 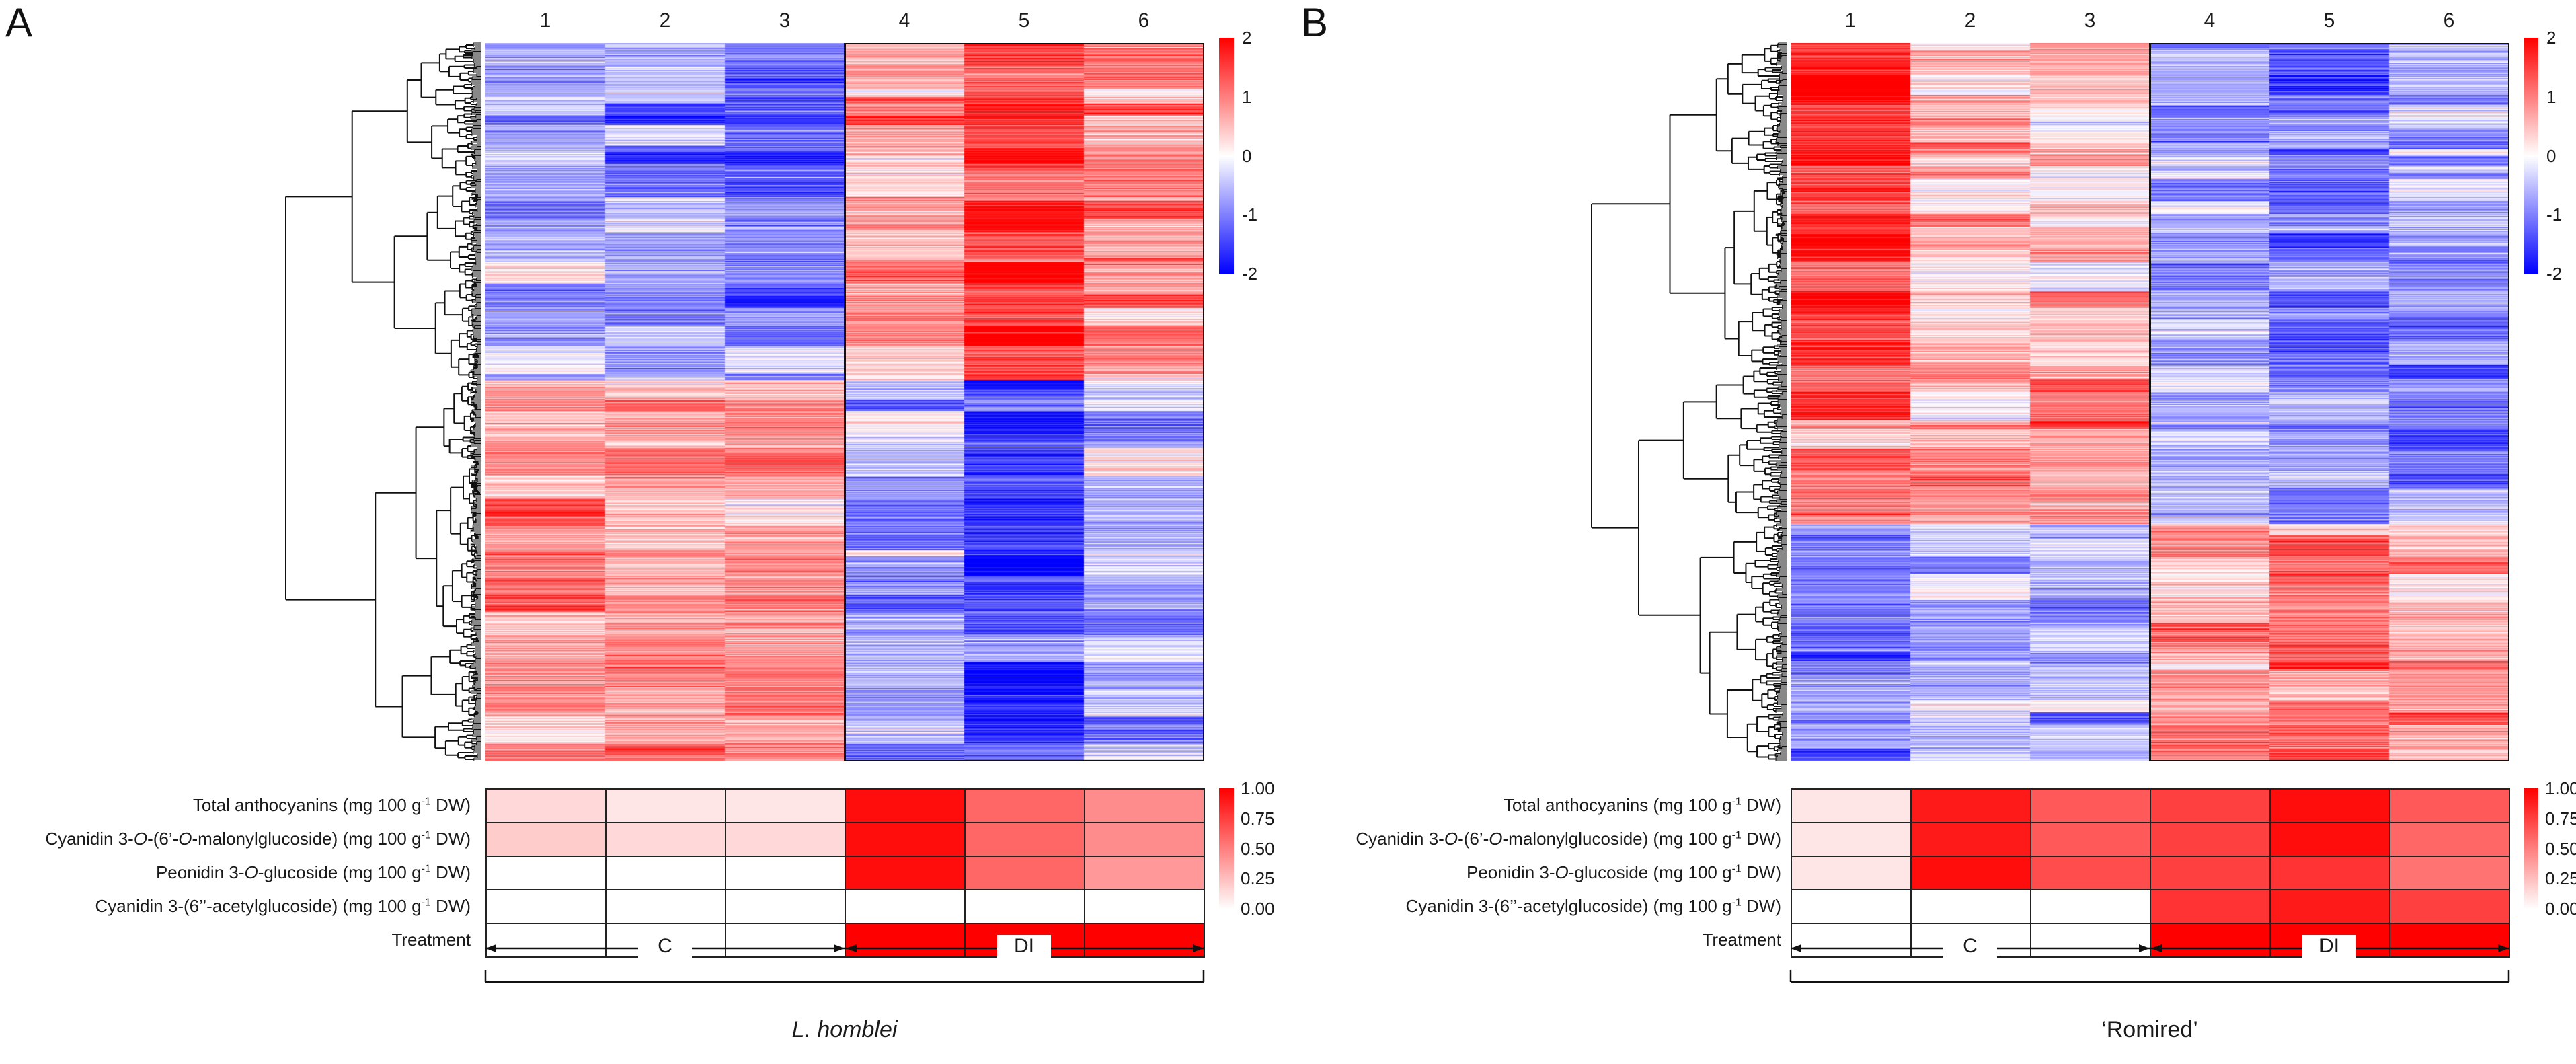 What do you see at coordinates (665, 21) in the screenshot?
I see `column-label: 2` at bounding box center [665, 21].